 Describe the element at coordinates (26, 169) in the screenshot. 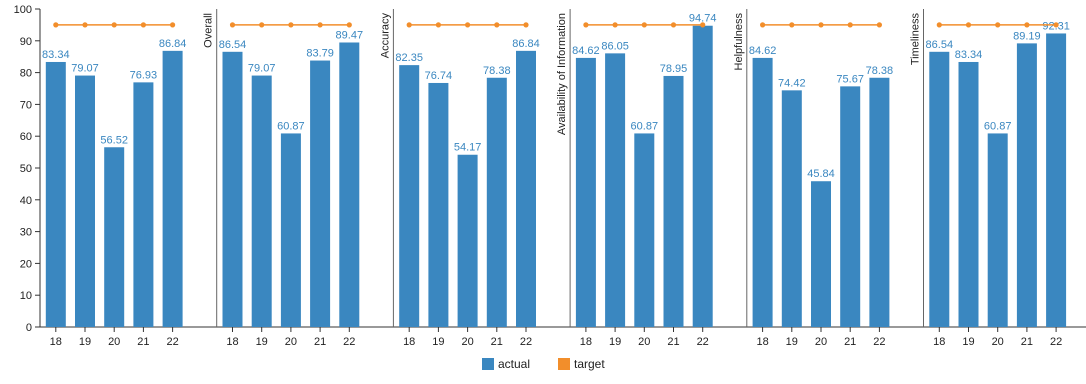

I see `y-tick-label: 50` at that location.